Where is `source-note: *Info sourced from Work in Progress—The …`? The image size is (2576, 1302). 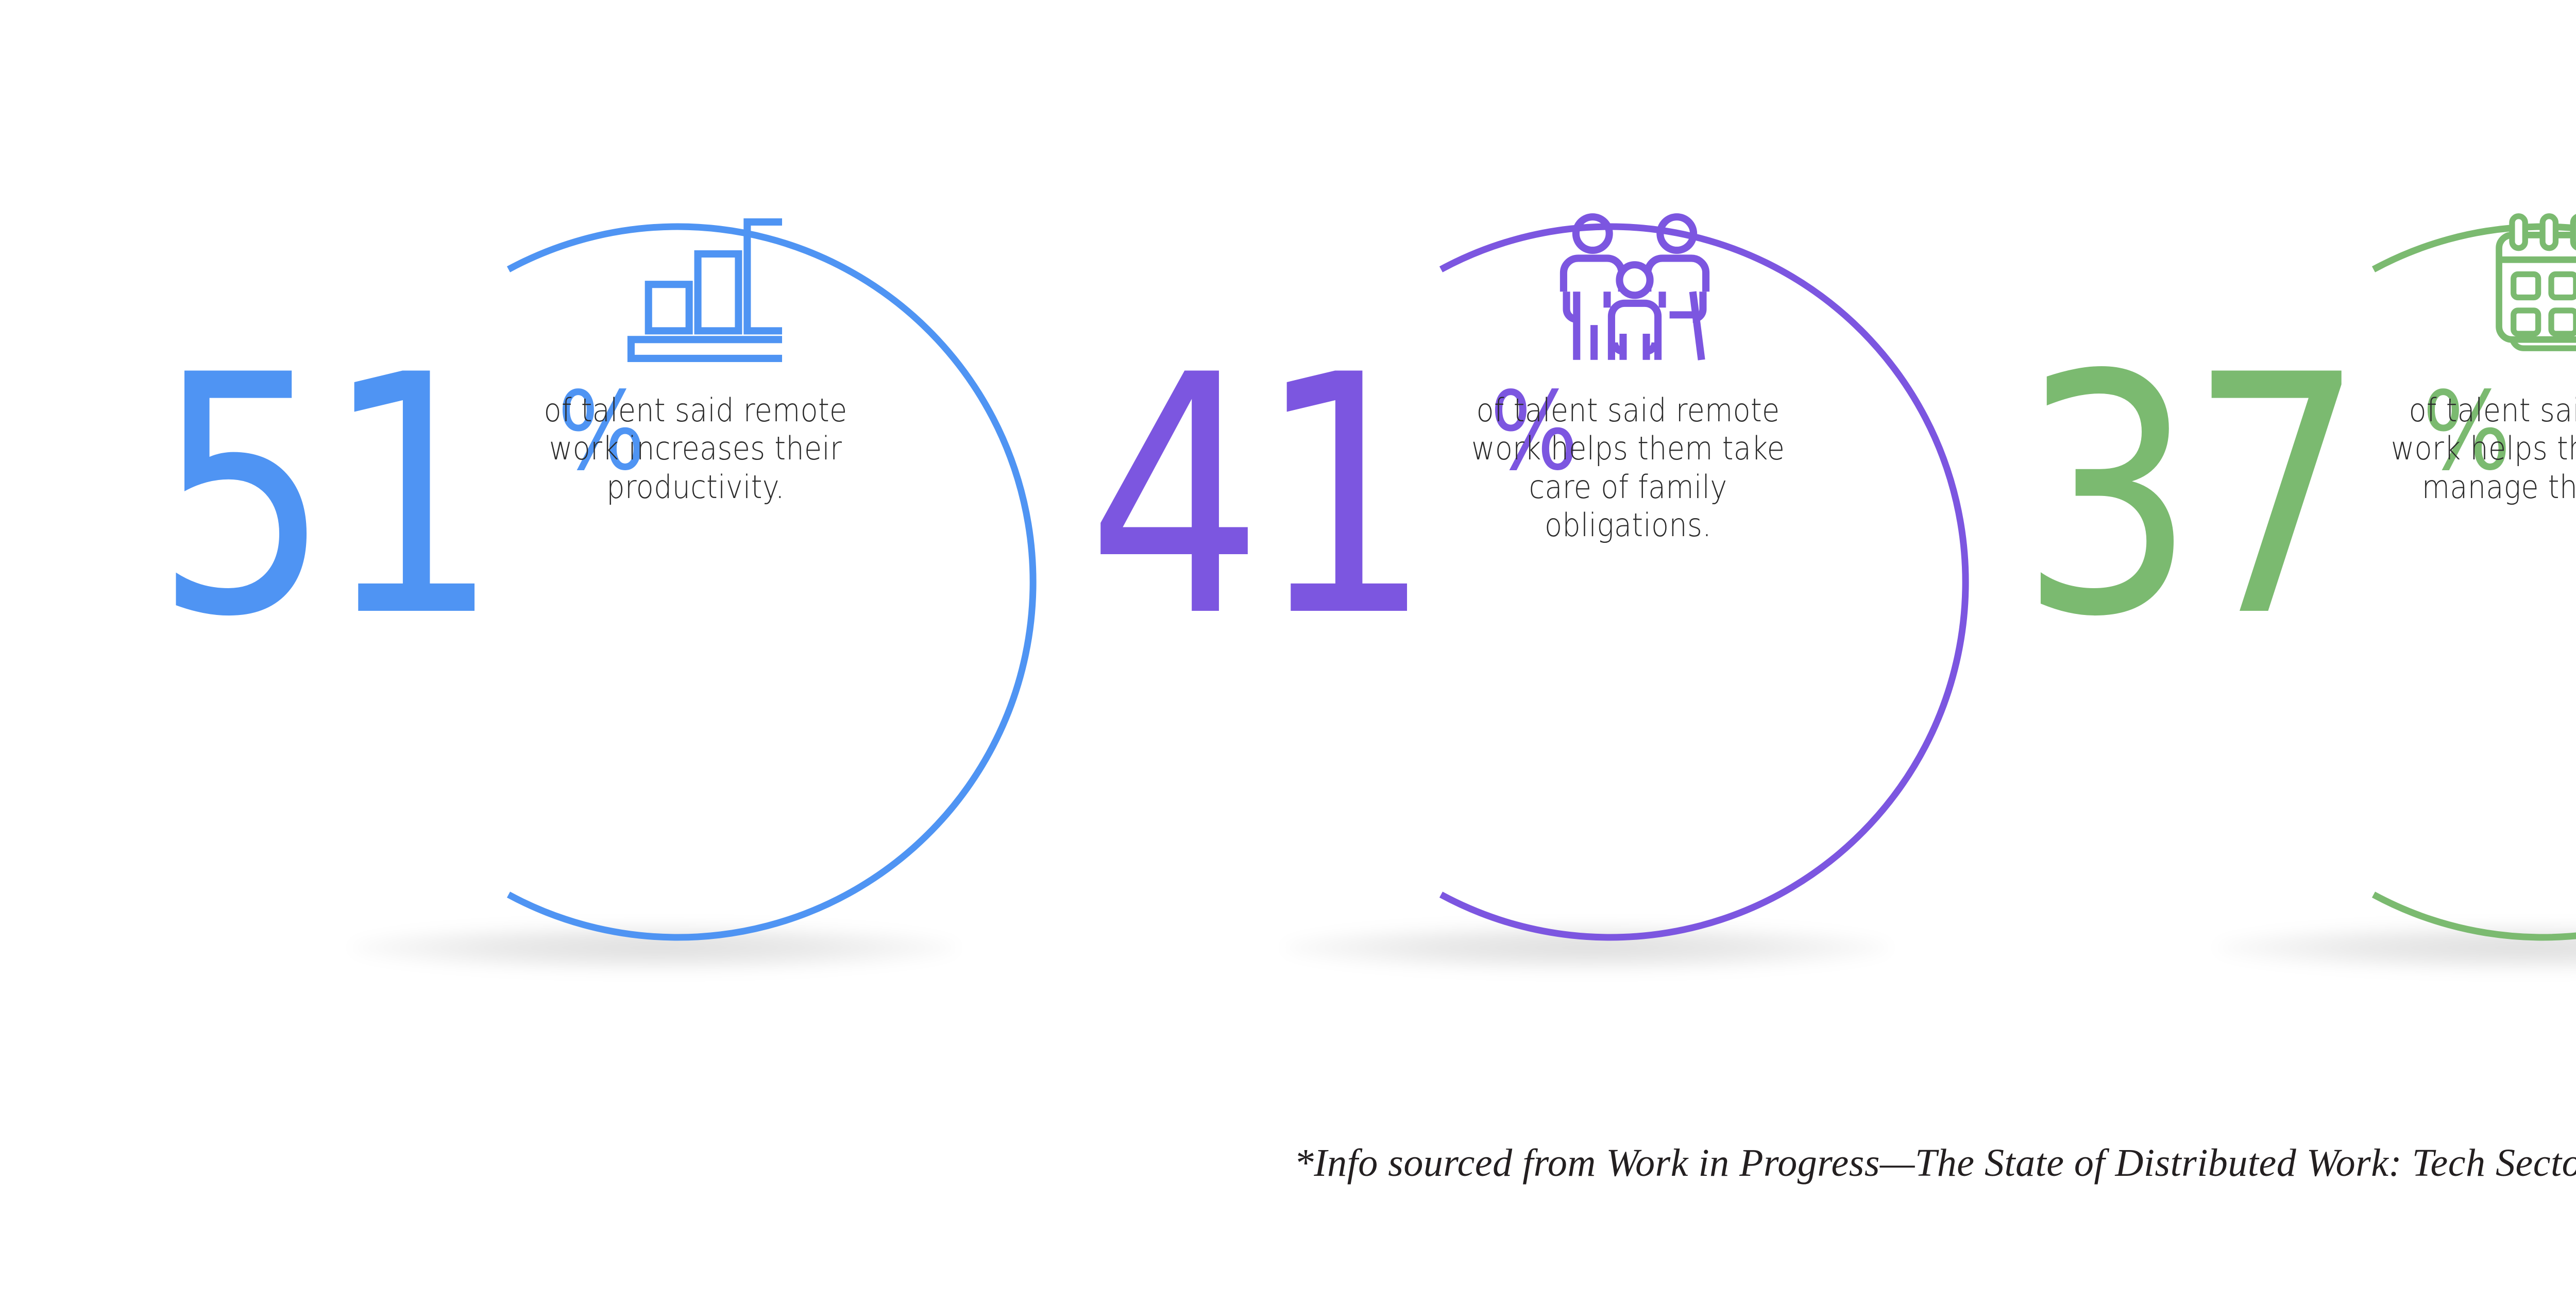
source-note: *Info sourced from Work in Progress—The … is located at coordinates (1935, 1163).